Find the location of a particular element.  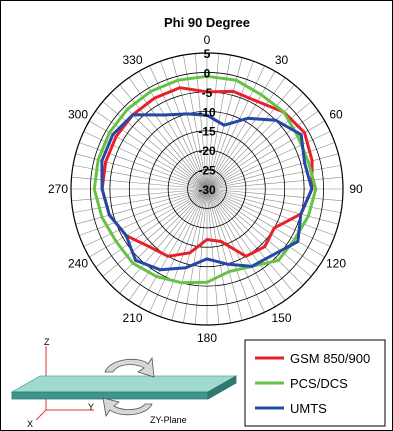

y-axis-label: Y is located at coordinates (91, 407).